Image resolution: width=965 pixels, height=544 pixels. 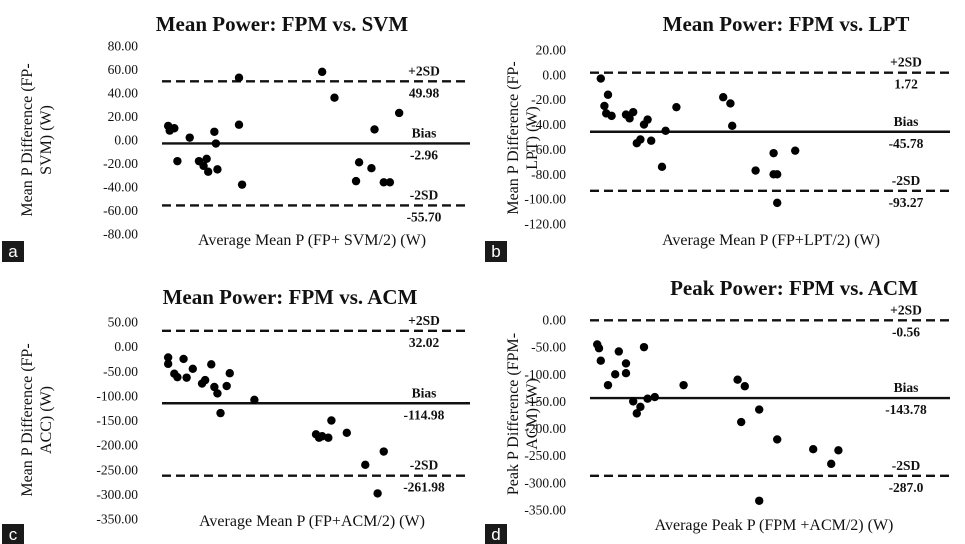 I want to click on panel-letter-box: a, so click(x=13, y=251).